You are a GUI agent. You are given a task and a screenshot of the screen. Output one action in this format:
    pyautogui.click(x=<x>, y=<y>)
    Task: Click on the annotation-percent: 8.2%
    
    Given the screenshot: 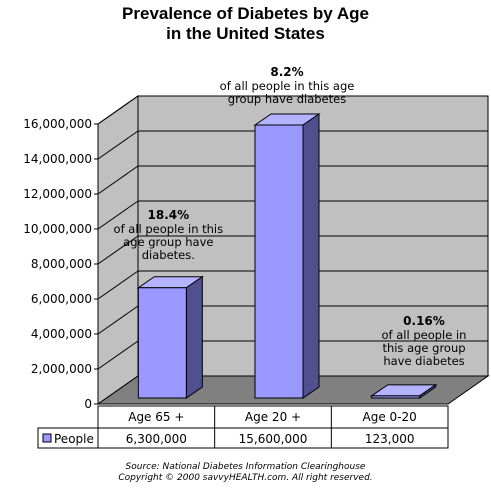 What is the action you would take?
    pyautogui.click(x=286, y=72)
    